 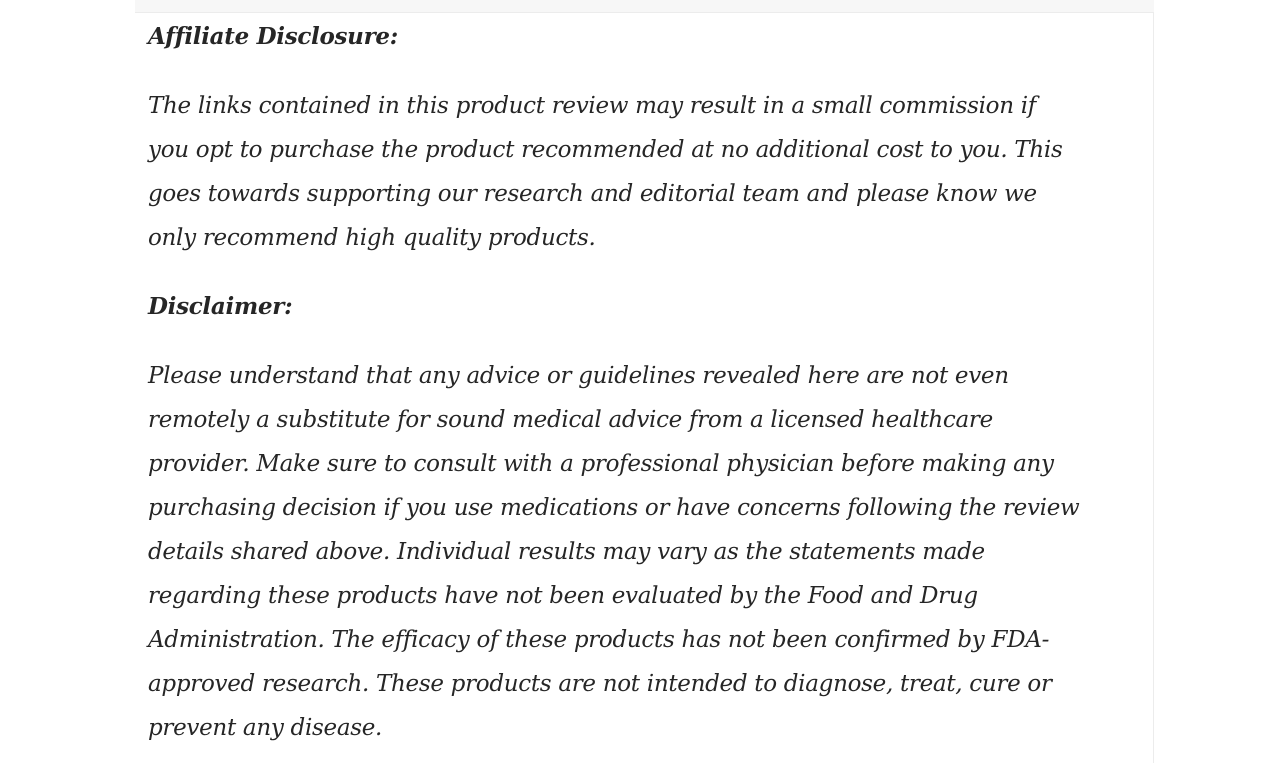 What do you see at coordinates (644, 6) in the screenshot?
I see `page-top-strip` at bounding box center [644, 6].